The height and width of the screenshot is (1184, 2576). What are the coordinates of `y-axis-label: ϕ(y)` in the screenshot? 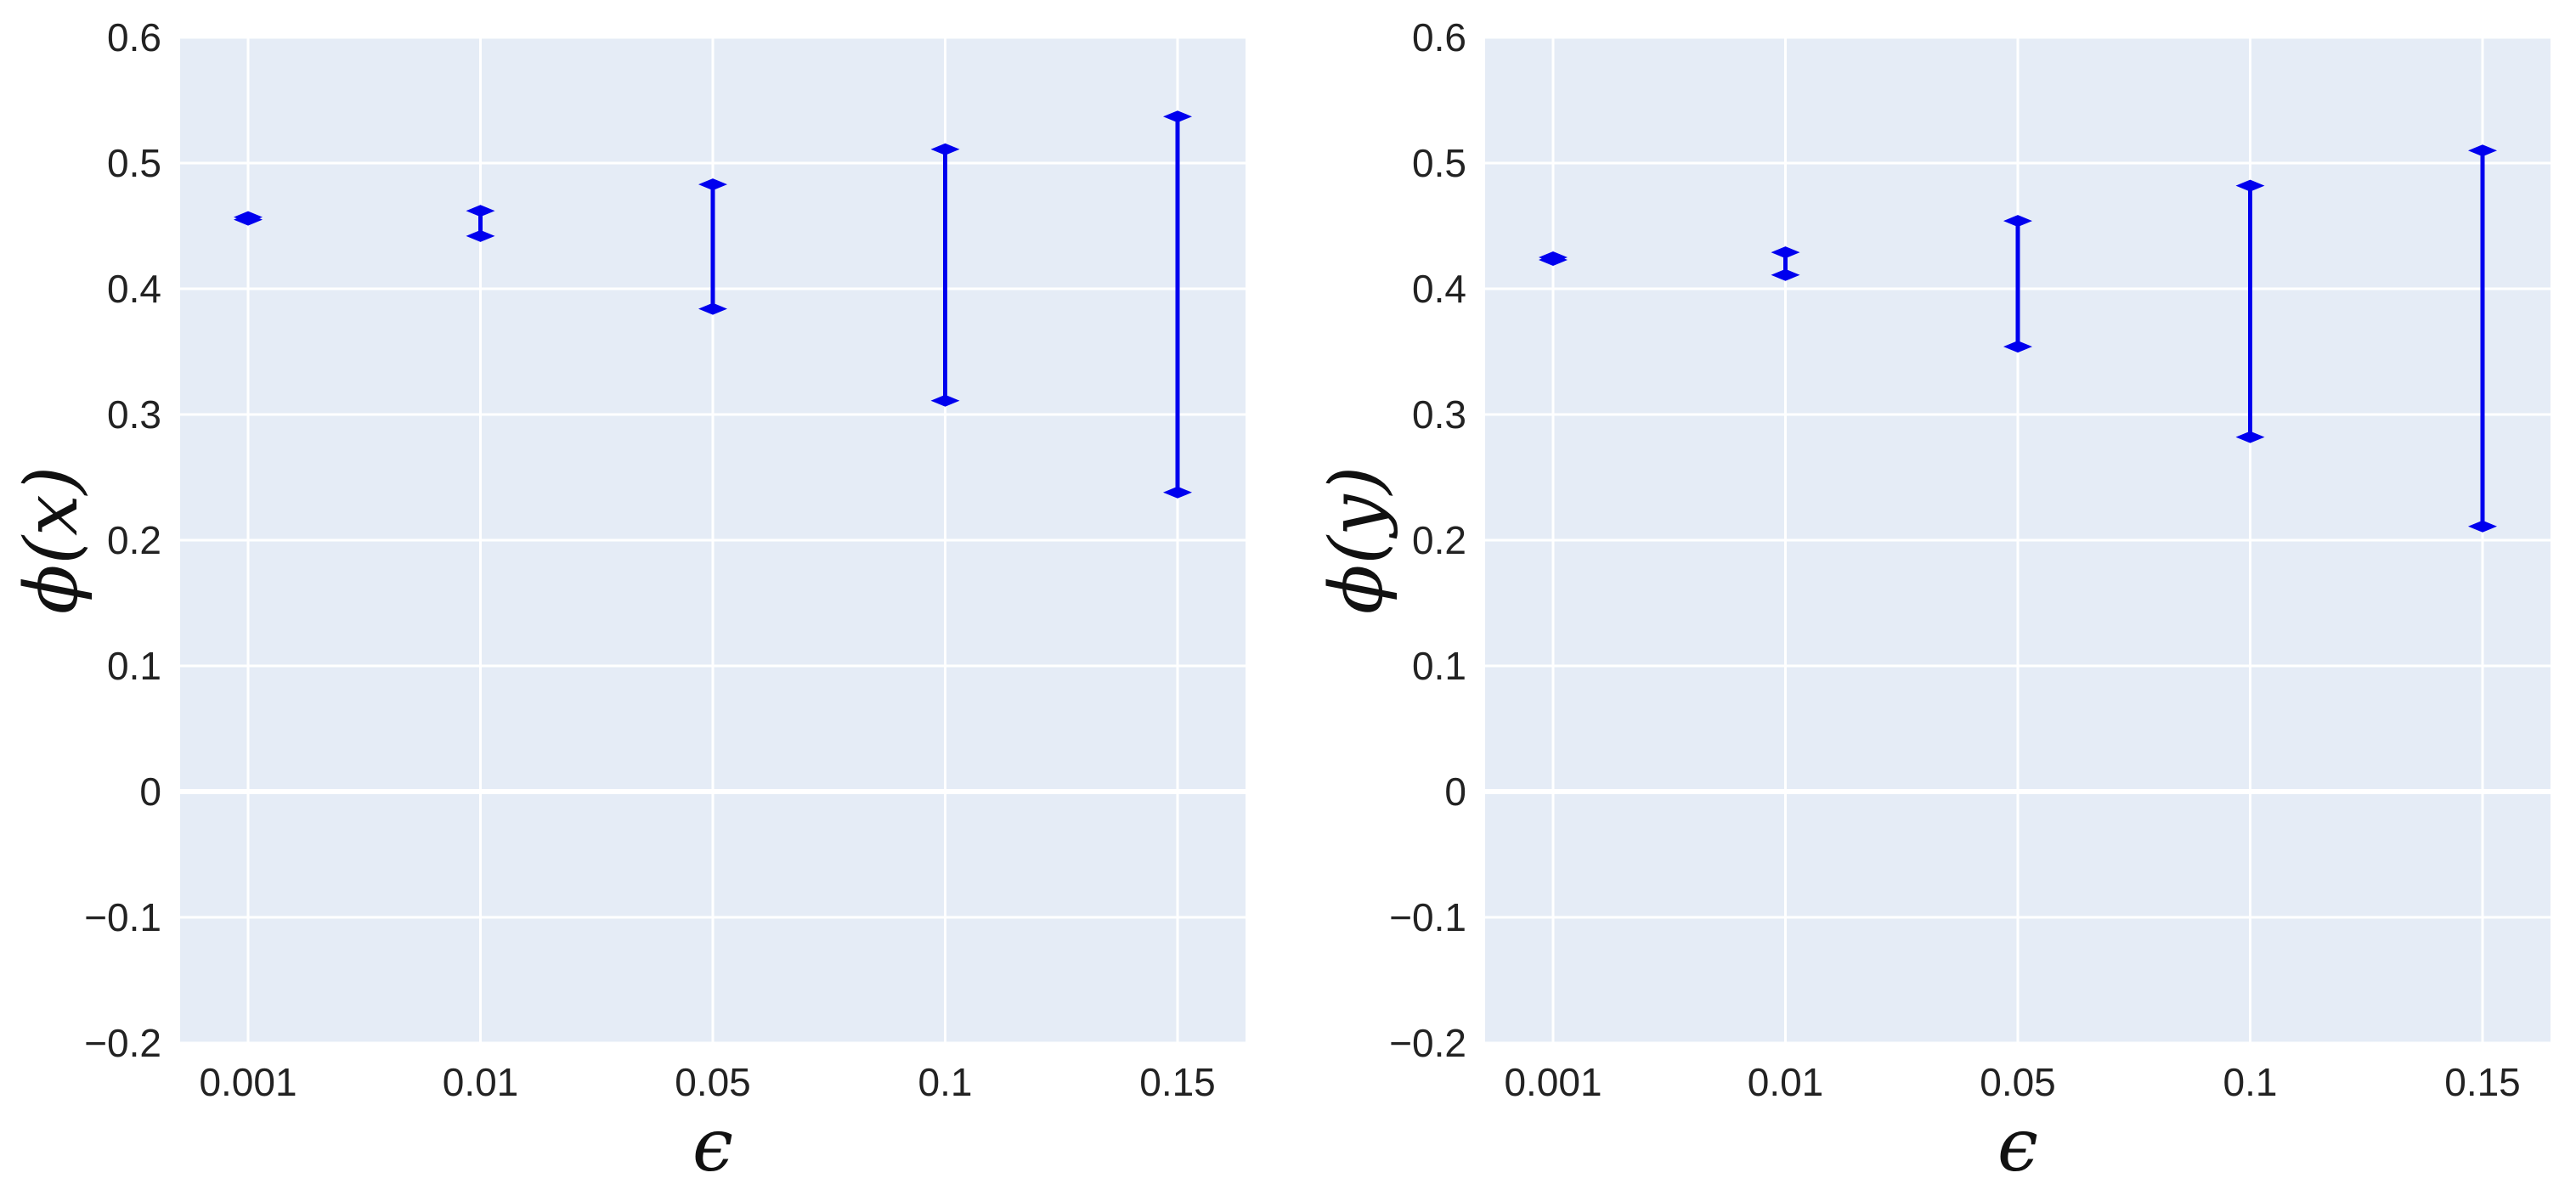 It's located at (1356, 540).